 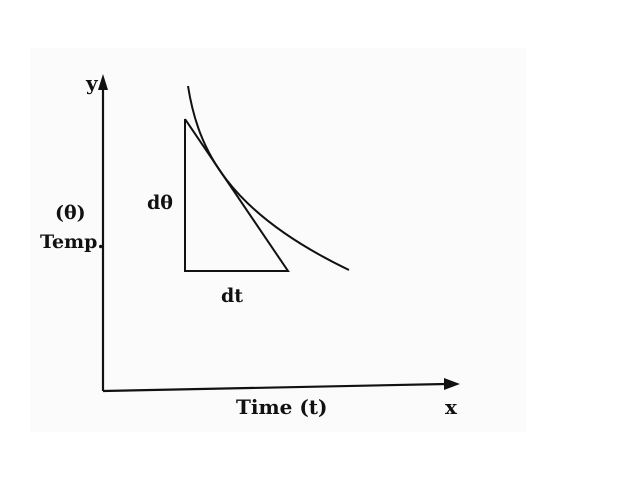 I want to click on y-axis-arrow, so click(x=103, y=82).